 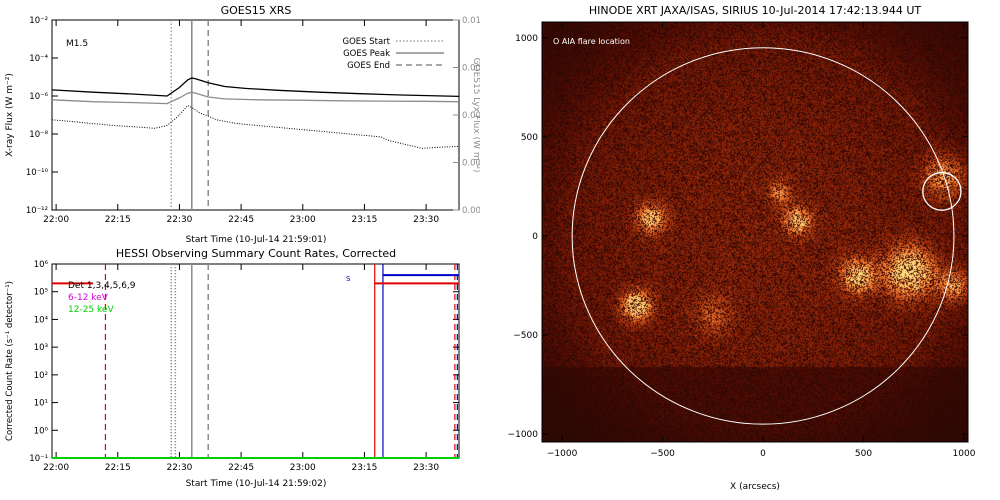 I want to click on xrt-xlabel: X (arcsecs), so click(x=755, y=487).